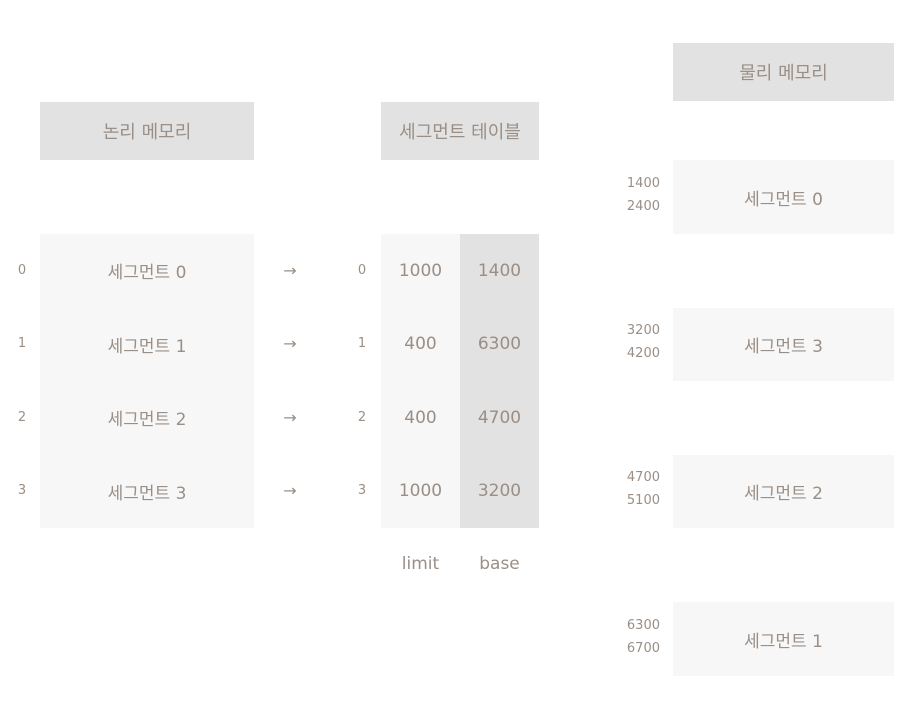  Describe the element at coordinates (783, 72) in the screenshot. I see `physical-memory-header: 물리 메모리` at that location.